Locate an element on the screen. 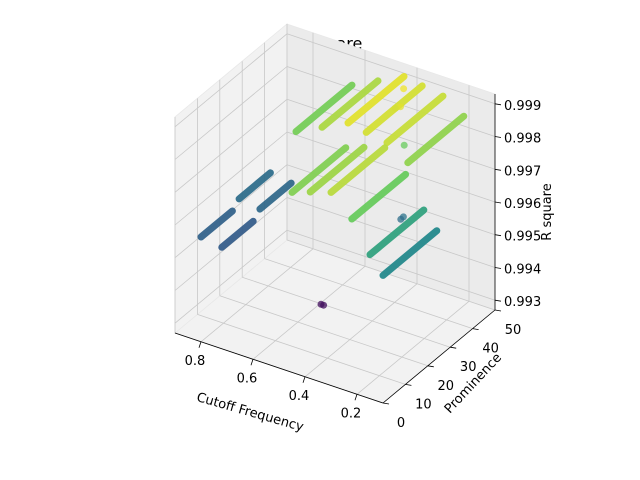 The width and height of the screenshot is (640, 480). z-tick-label: 0.995 is located at coordinates (522, 237).